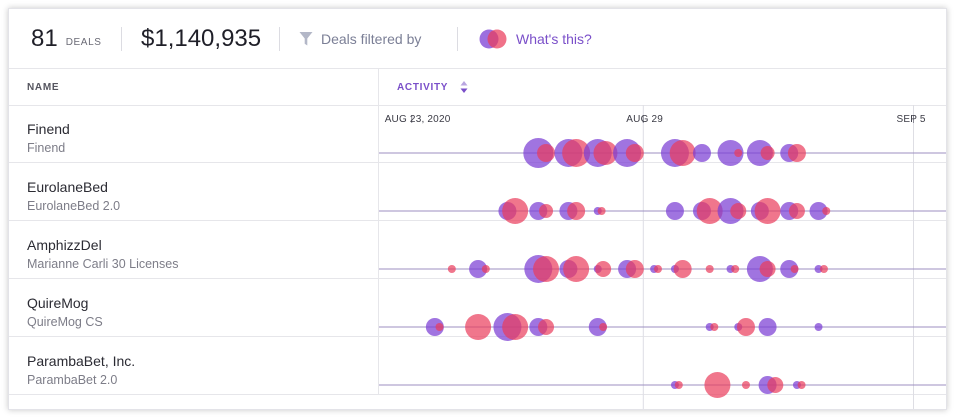 The width and height of the screenshot is (954, 418). I want to click on deal-name: ParambaBet, Inc., so click(81, 361).